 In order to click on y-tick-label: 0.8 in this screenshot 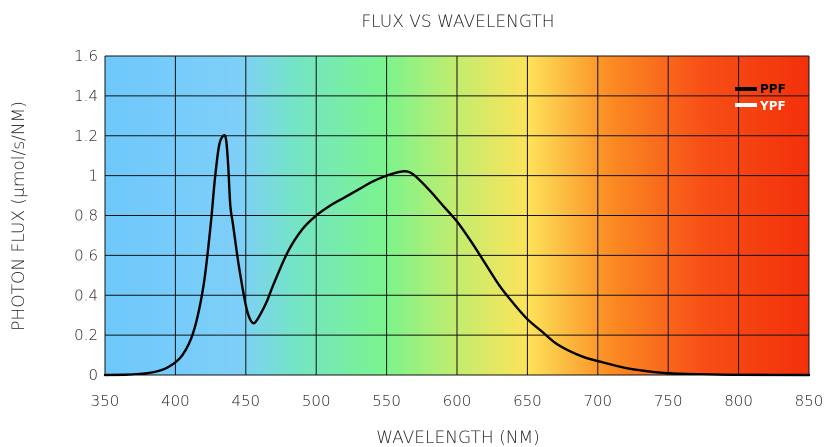, I will do `click(86, 216)`.